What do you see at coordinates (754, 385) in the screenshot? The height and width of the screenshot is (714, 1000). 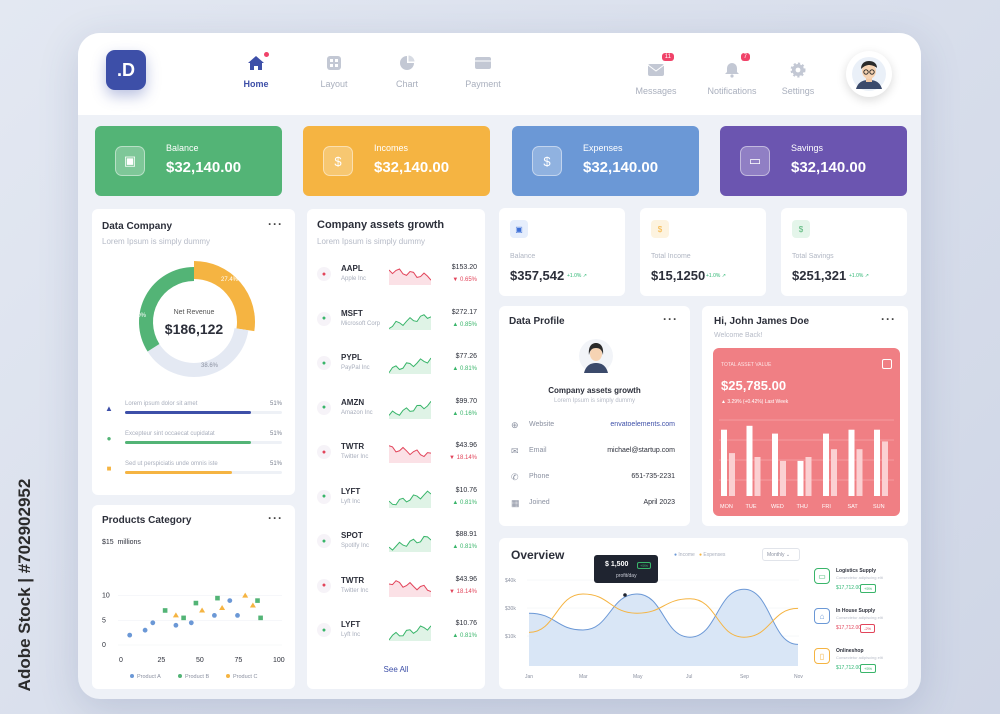 I see `total-asset-value: $25,785.00` at bounding box center [754, 385].